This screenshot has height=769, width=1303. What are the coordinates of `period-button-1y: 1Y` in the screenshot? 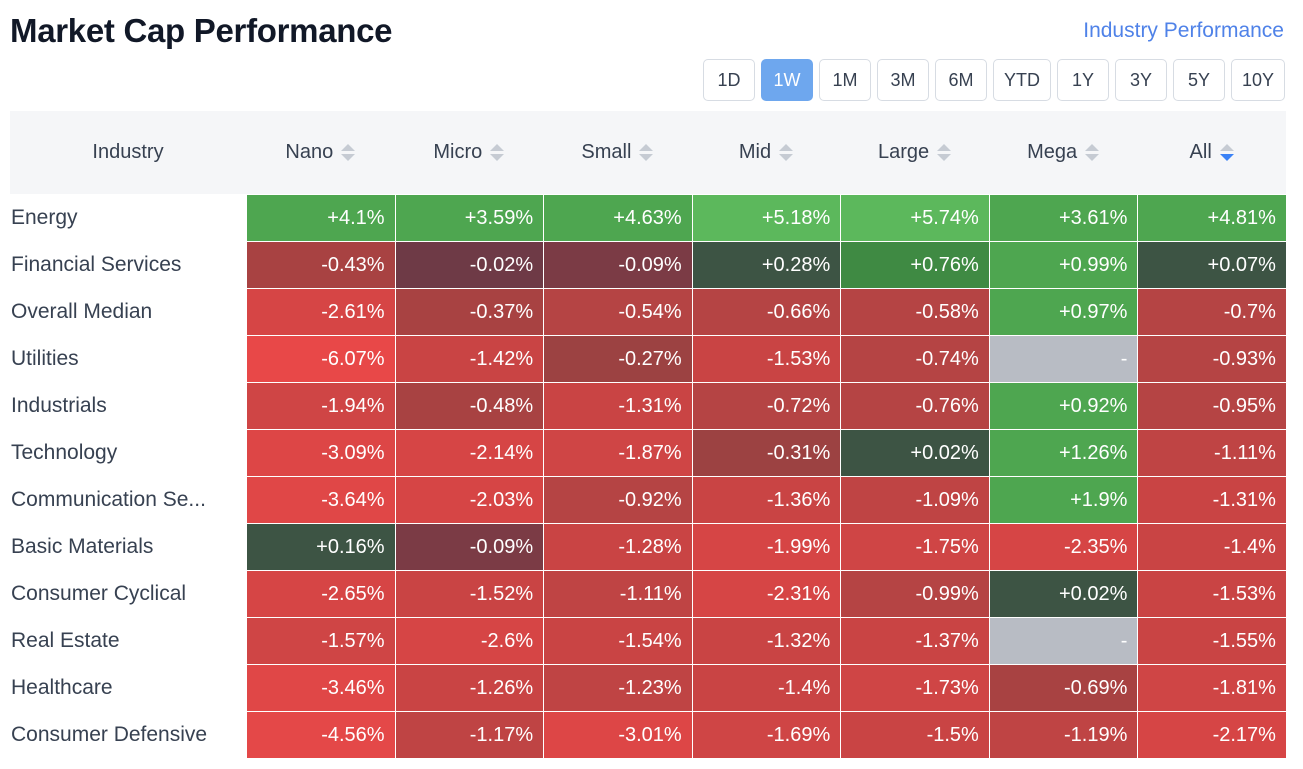 It's located at (1082, 80).